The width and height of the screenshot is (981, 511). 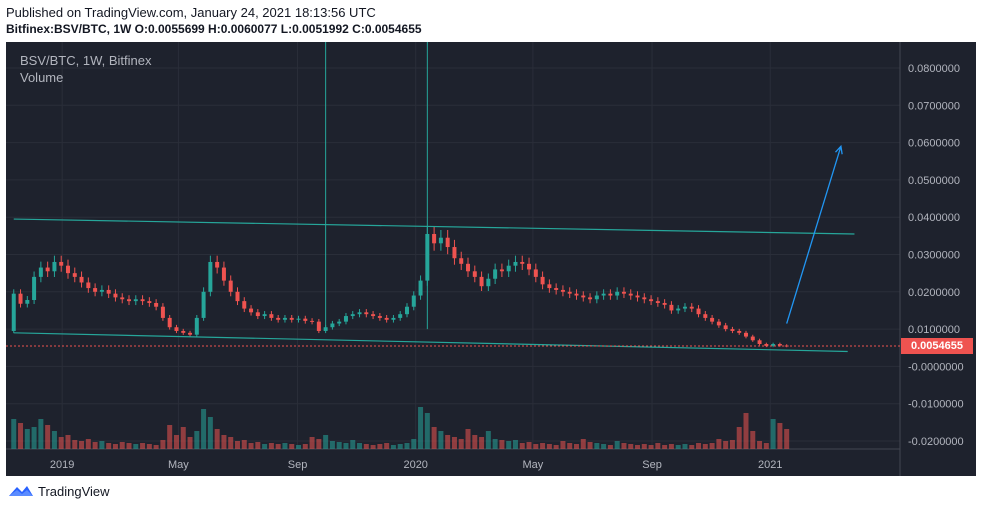 I want to click on y-tick-label: 0.0300000, so click(x=934, y=256).